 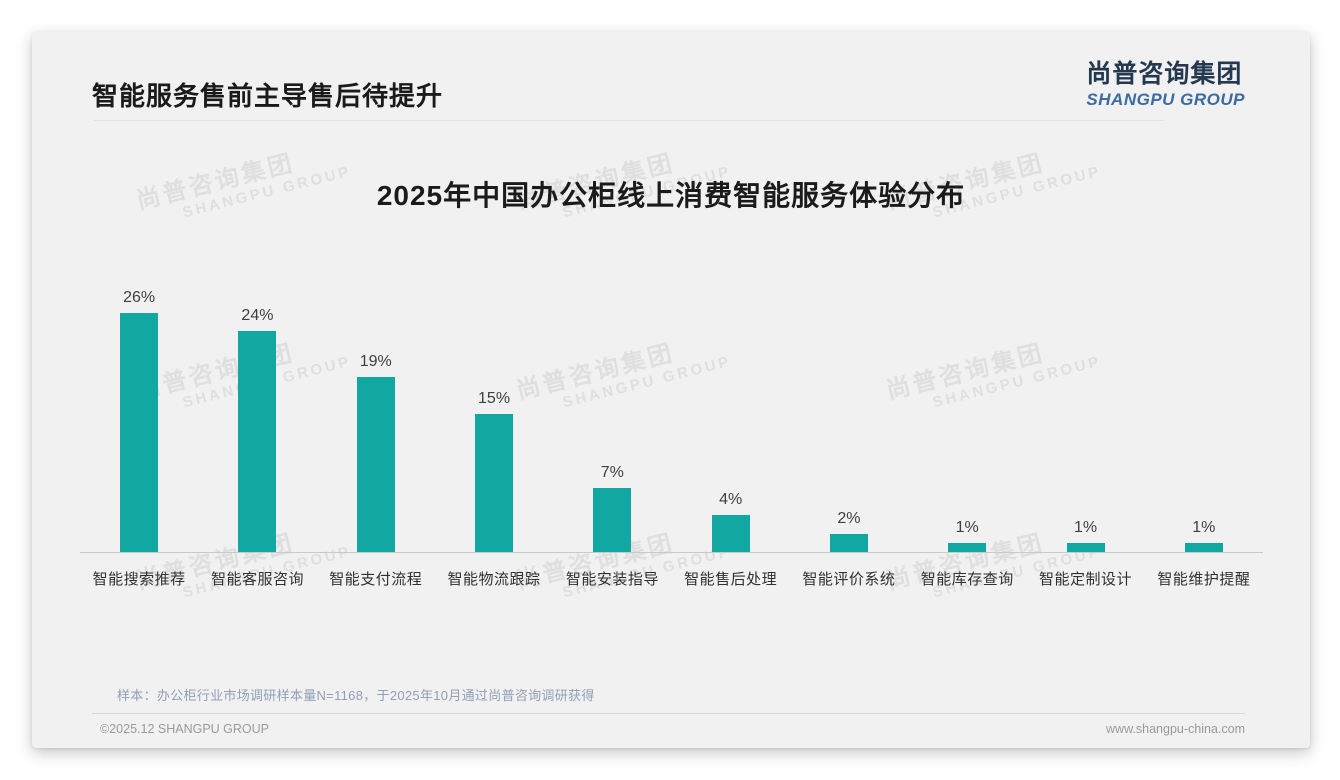 What do you see at coordinates (629, 120) in the screenshot?
I see `header-divider` at bounding box center [629, 120].